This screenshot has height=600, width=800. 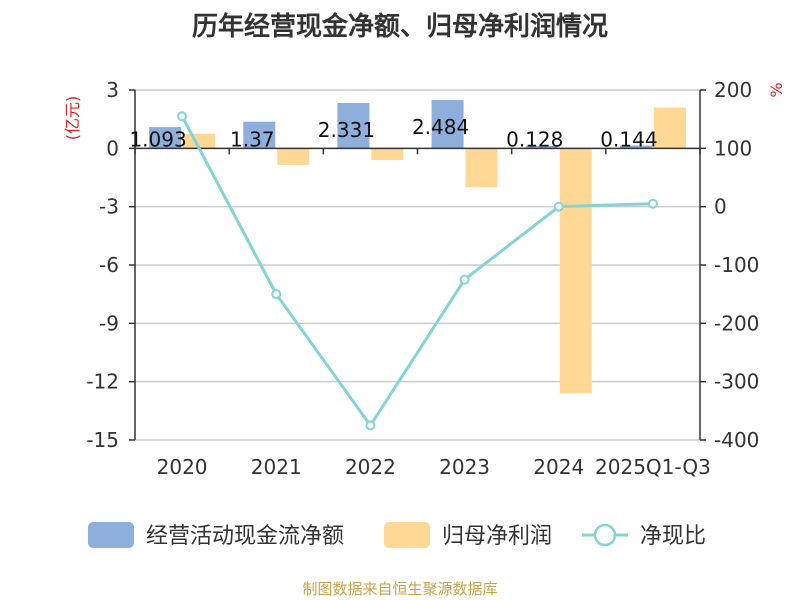 What do you see at coordinates (733, 90) in the screenshot?
I see `y-right-tick-label: 200` at bounding box center [733, 90].